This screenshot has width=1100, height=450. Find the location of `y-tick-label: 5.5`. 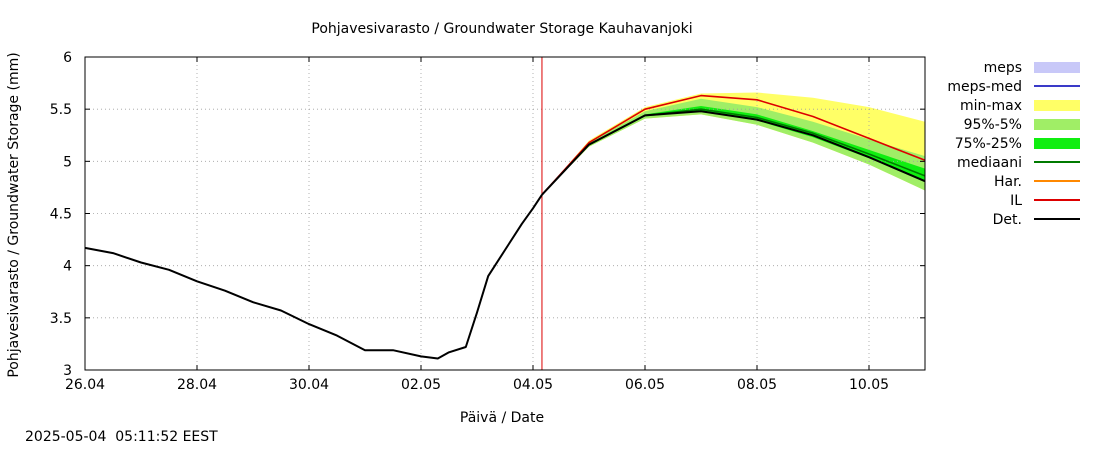

y-tick-label: 5.5 is located at coordinates (61, 110).